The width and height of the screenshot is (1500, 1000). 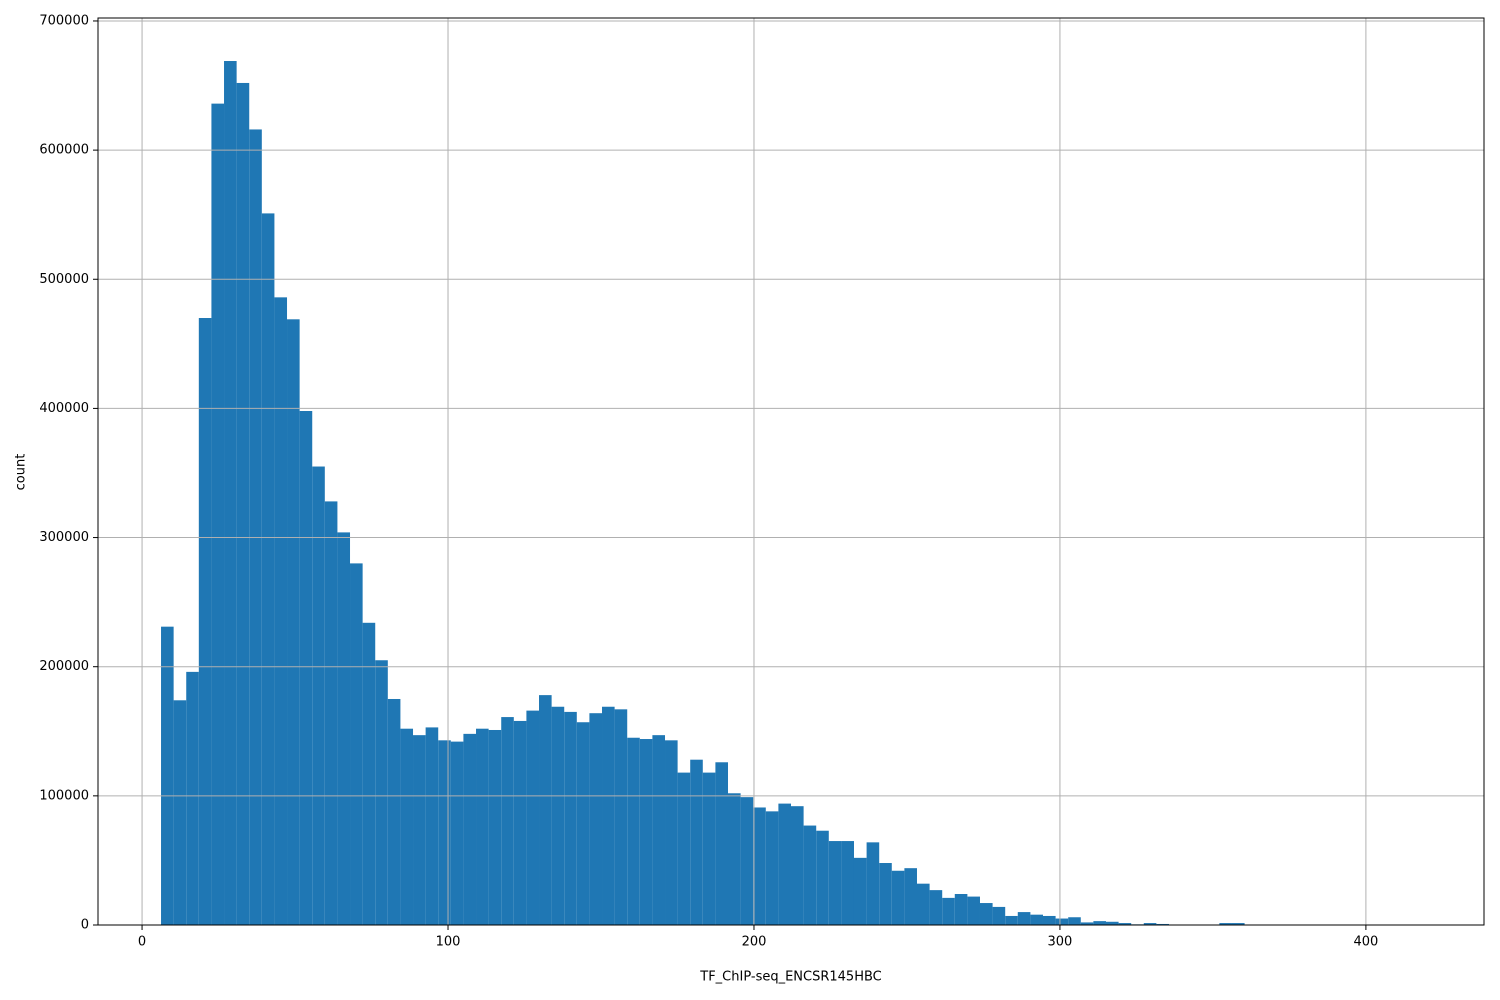 I want to click on y-tick-label: 200000, so click(x=64, y=666).